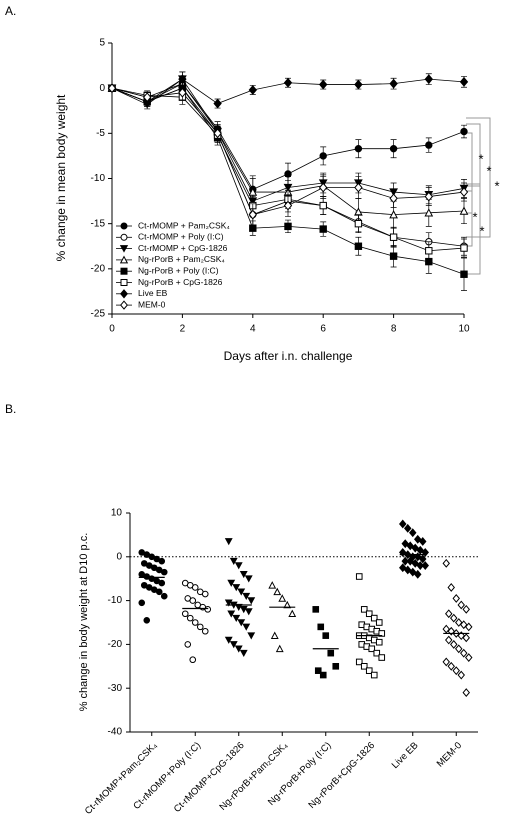  What do you see at coordinates (253, 329) in the screenshot?
I see `x-tick-label: 4` at bounding box center [253, 329].